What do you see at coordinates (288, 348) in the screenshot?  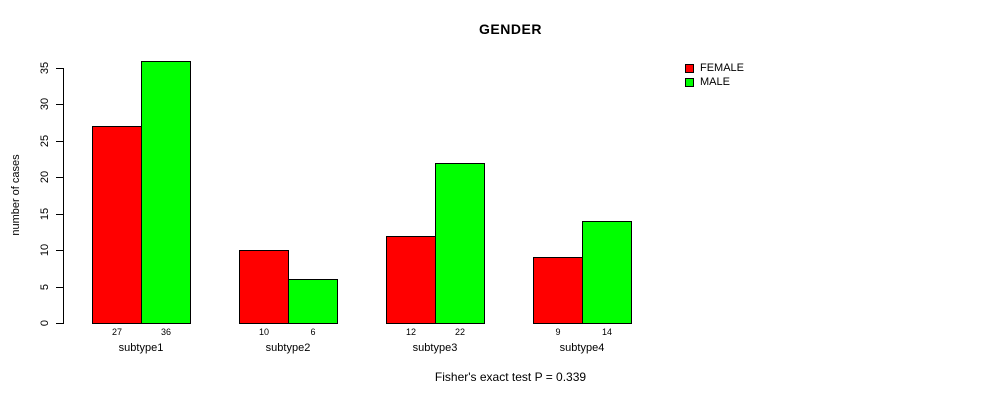 I see `x-tick-label-subtype2: subtype2` at bounding box center [288, 348].